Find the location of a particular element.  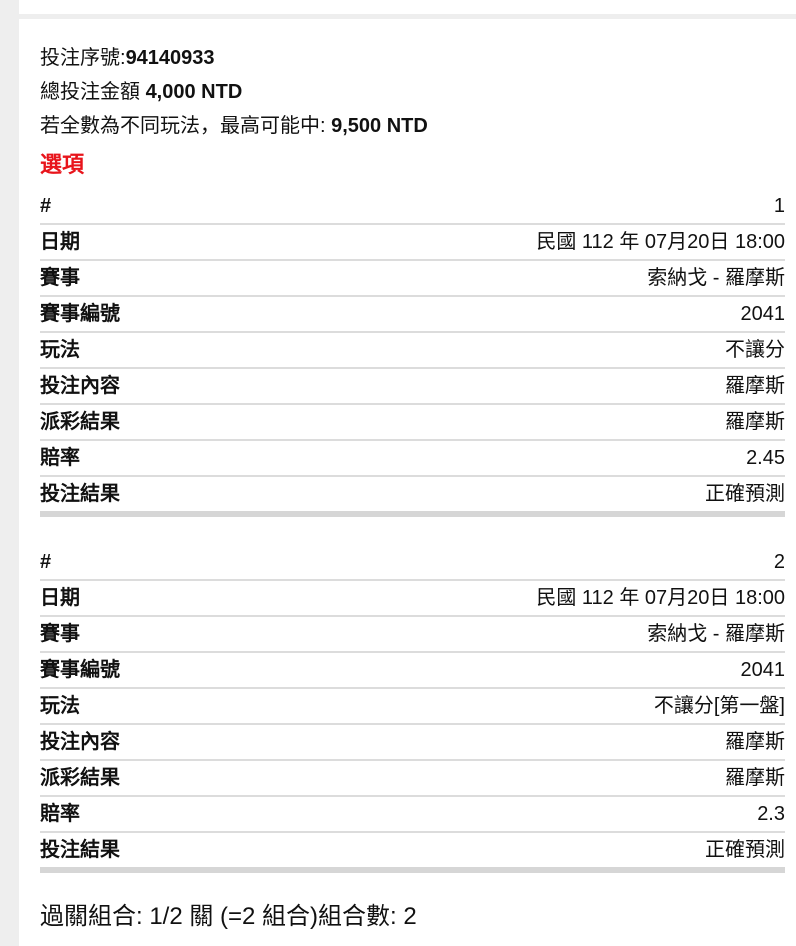

max-payout-value: 9,500 NTD is located at coordinates (379, 126).